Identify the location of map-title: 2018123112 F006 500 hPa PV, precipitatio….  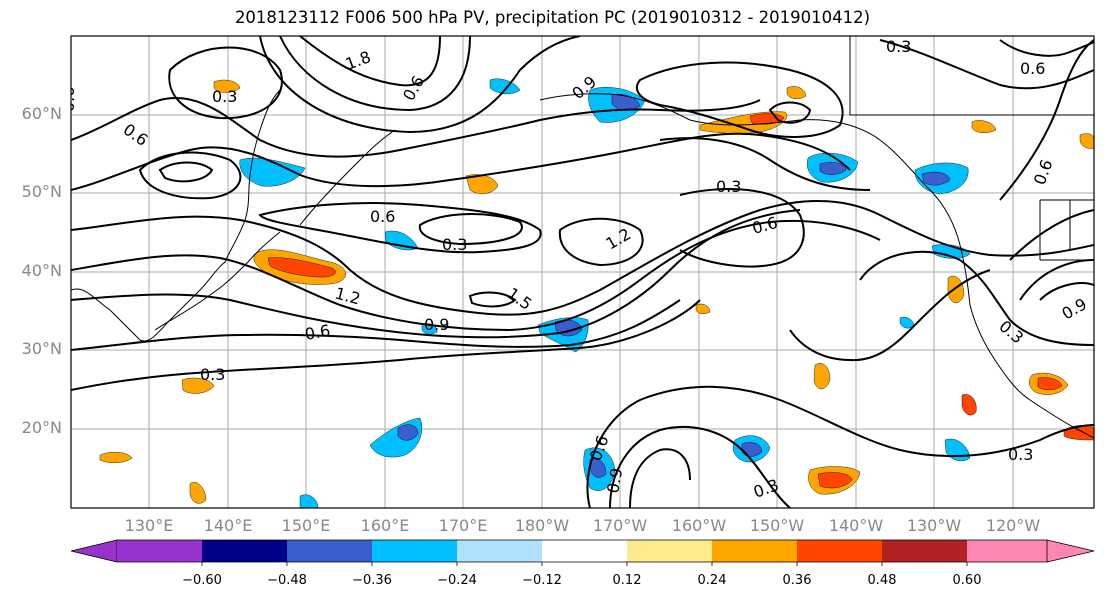
(552, 17).